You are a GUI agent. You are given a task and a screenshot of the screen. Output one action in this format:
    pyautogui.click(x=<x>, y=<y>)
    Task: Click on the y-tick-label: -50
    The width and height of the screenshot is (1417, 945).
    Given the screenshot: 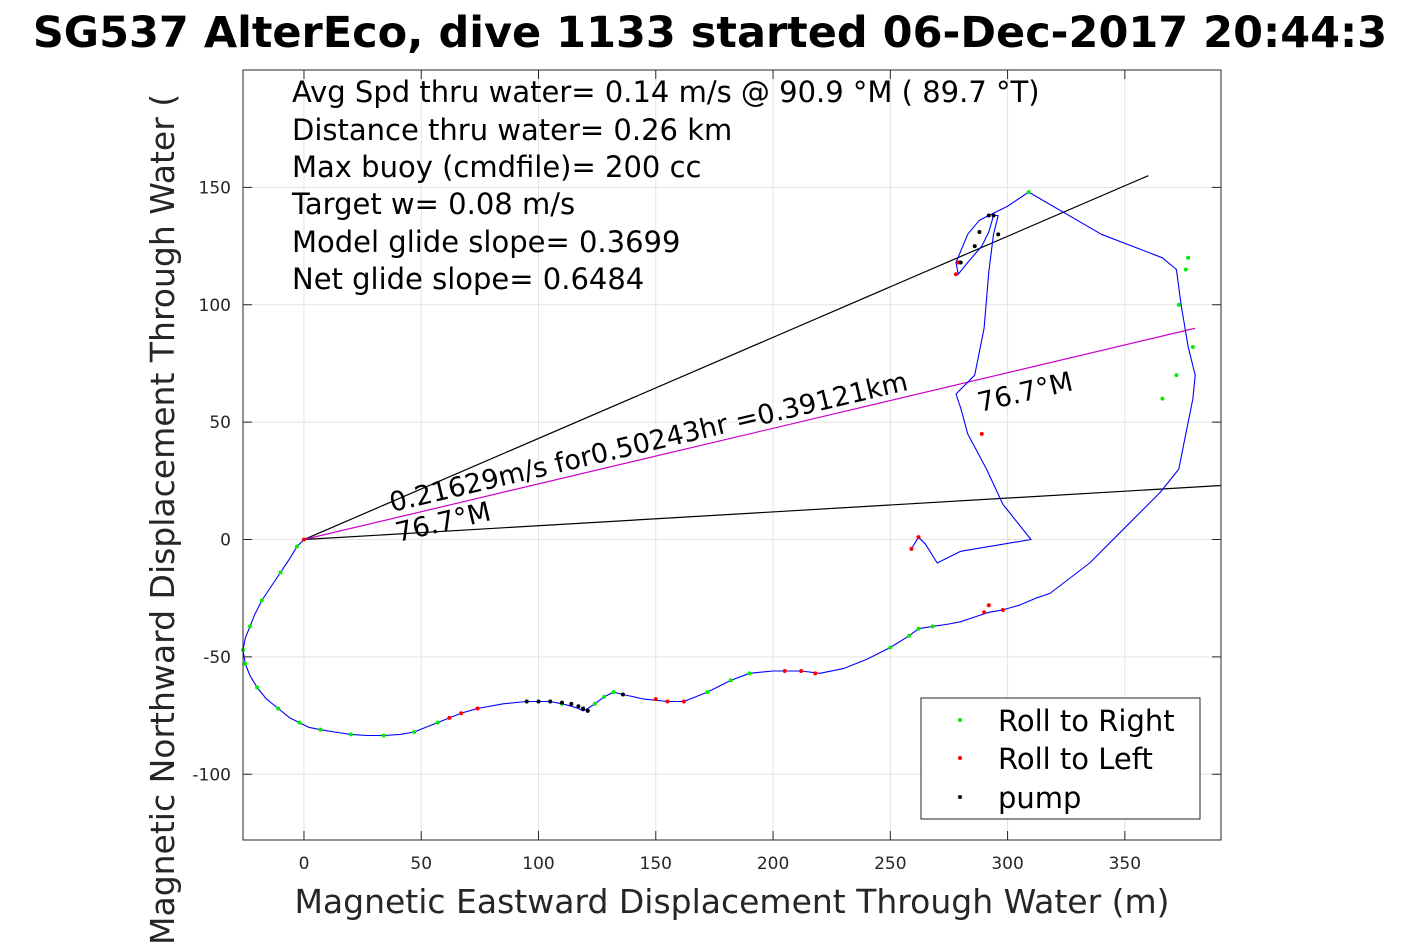 What is the action you would take?
    pyautogui.click(x=217, y=658)
    